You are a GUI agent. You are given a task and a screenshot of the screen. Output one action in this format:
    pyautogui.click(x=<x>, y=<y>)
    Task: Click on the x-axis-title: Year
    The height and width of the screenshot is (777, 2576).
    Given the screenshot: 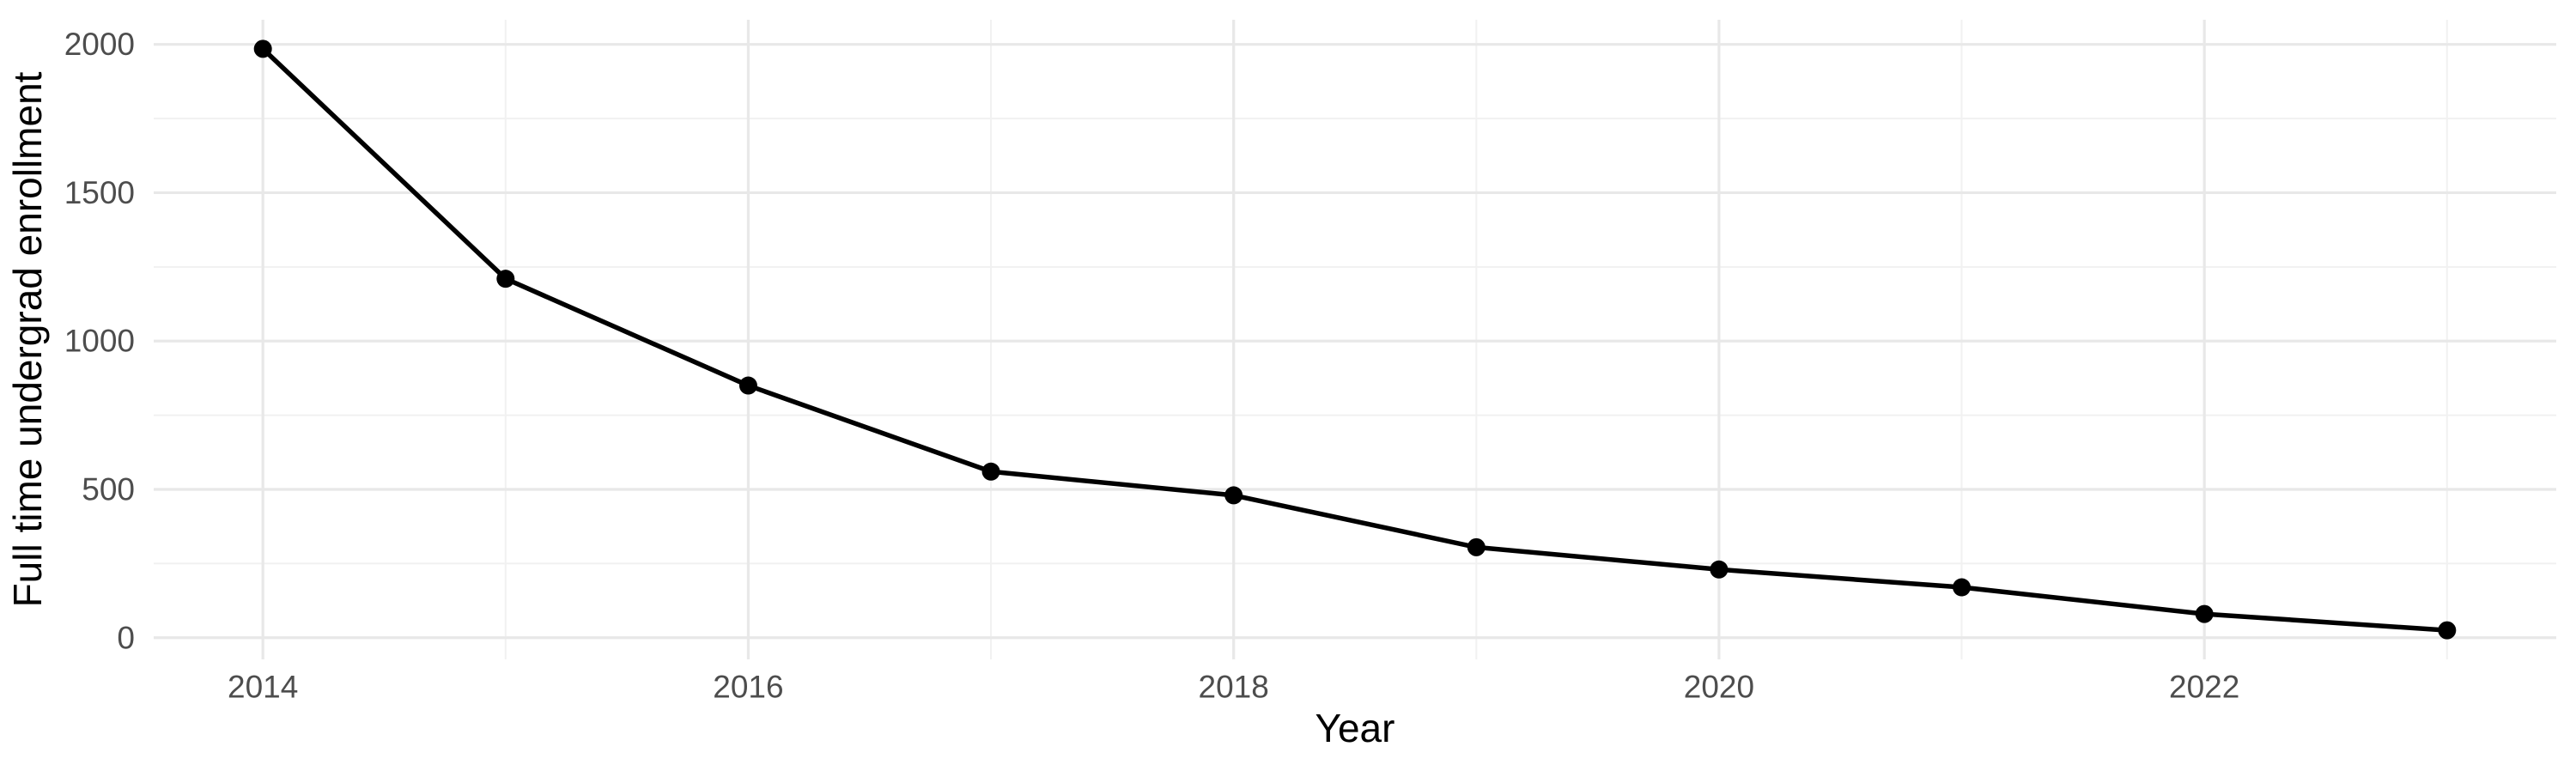 What is the action you would take?
    pyautogui.click(x=1355, y=728)
    